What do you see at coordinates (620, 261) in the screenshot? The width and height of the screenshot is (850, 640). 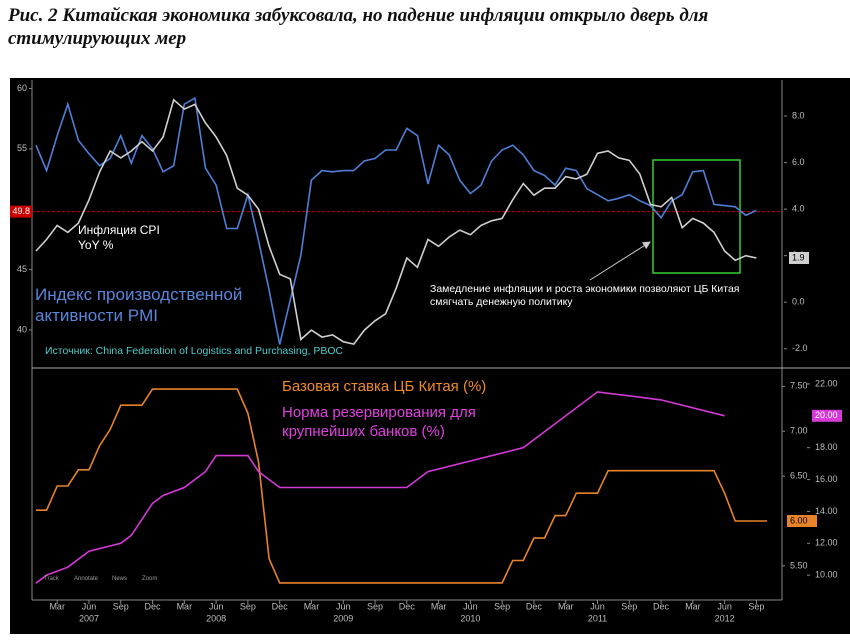 I see `annotation-arrow` at bounding box center [620, 261].